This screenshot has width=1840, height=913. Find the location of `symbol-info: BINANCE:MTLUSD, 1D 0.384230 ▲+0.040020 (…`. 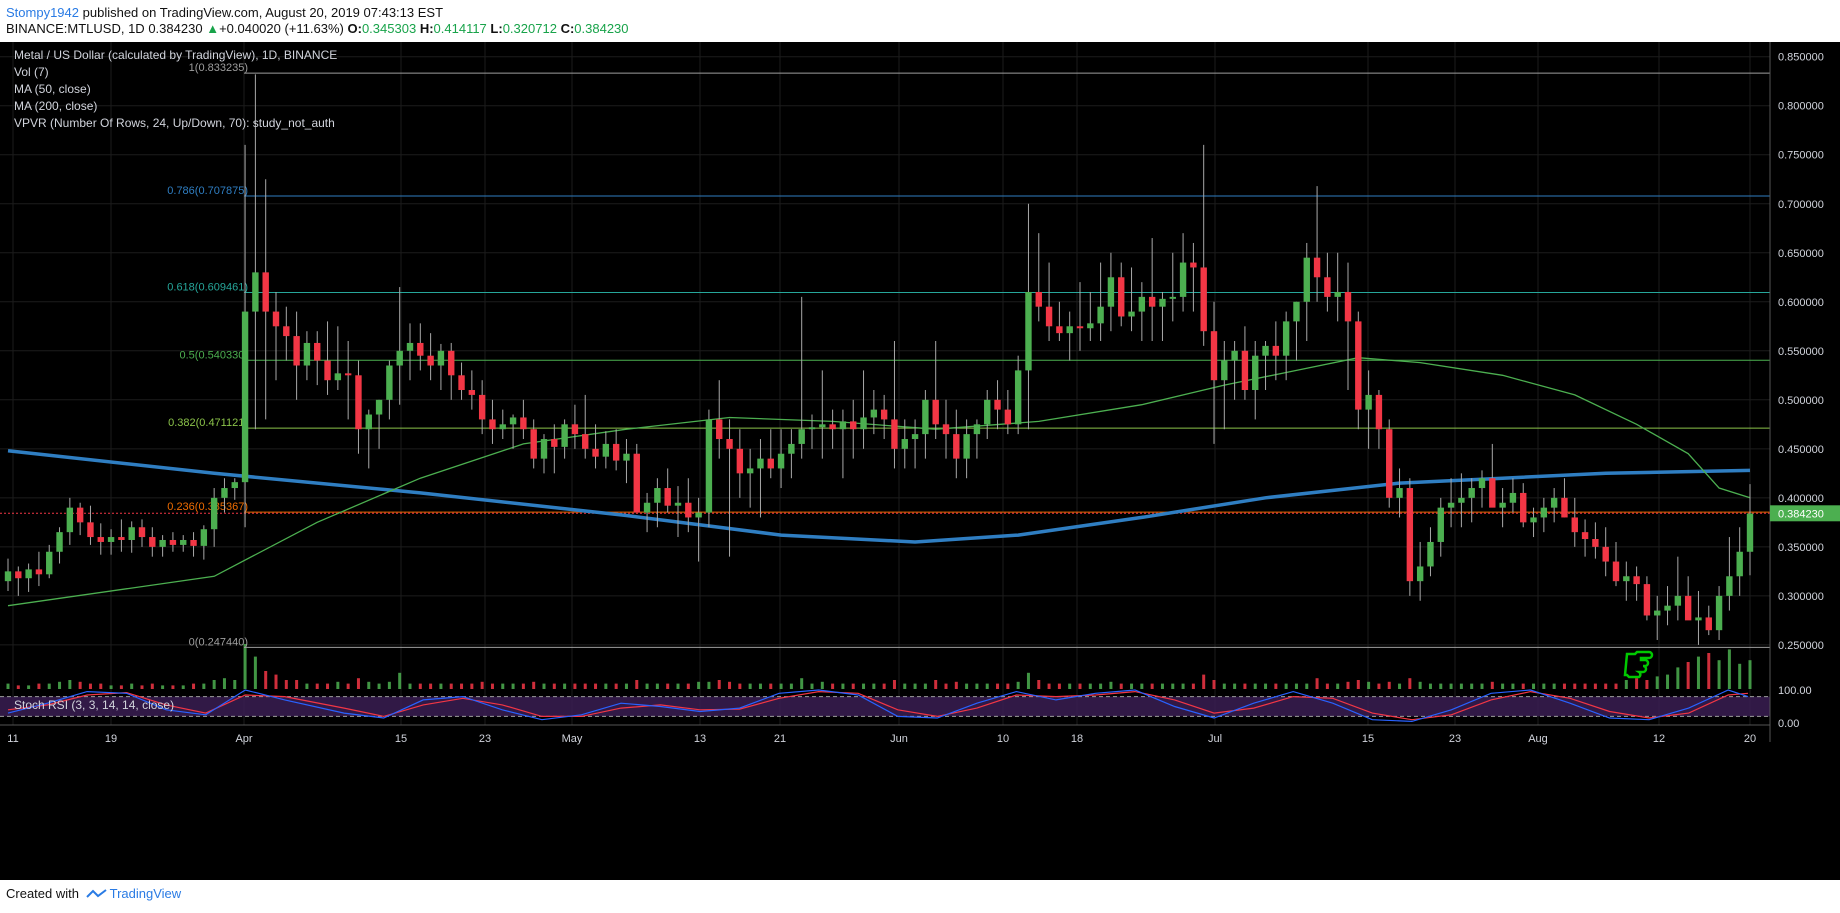

symbol-info: BINANCE:MTLUSD, 1D 0.384230 ▲+0.040020 (… is located at coordinates (317, 28).